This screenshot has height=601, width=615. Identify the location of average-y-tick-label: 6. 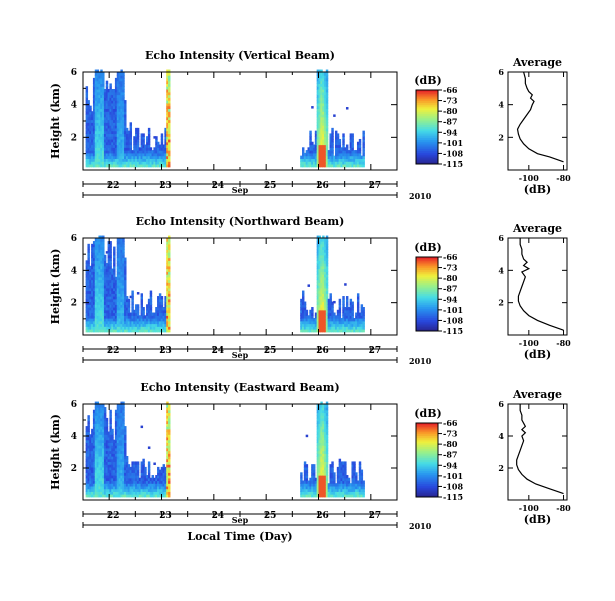
(501, 72).